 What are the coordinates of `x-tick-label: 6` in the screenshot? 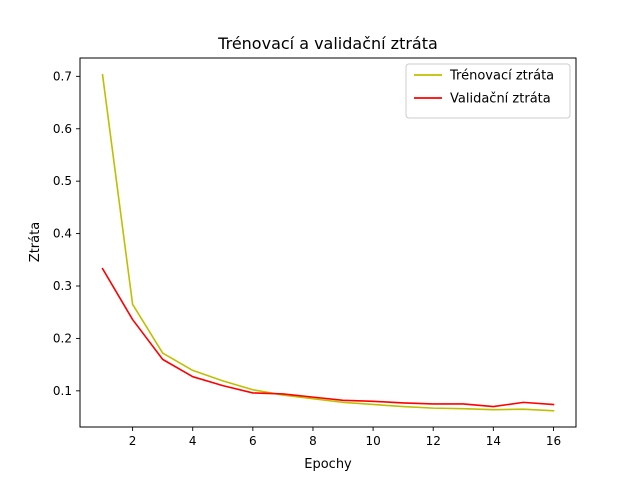 It's located at (253, 441).